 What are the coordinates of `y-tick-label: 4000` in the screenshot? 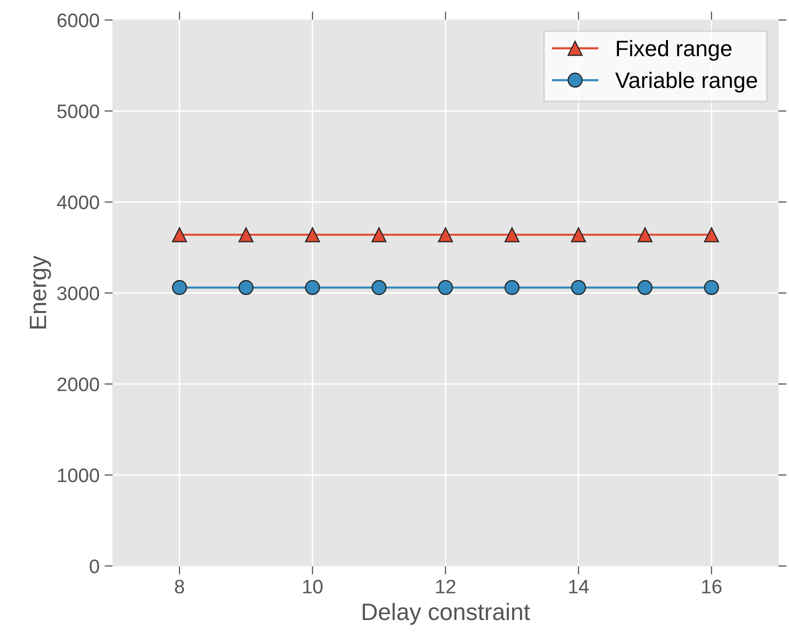 It's located at (78, 202).